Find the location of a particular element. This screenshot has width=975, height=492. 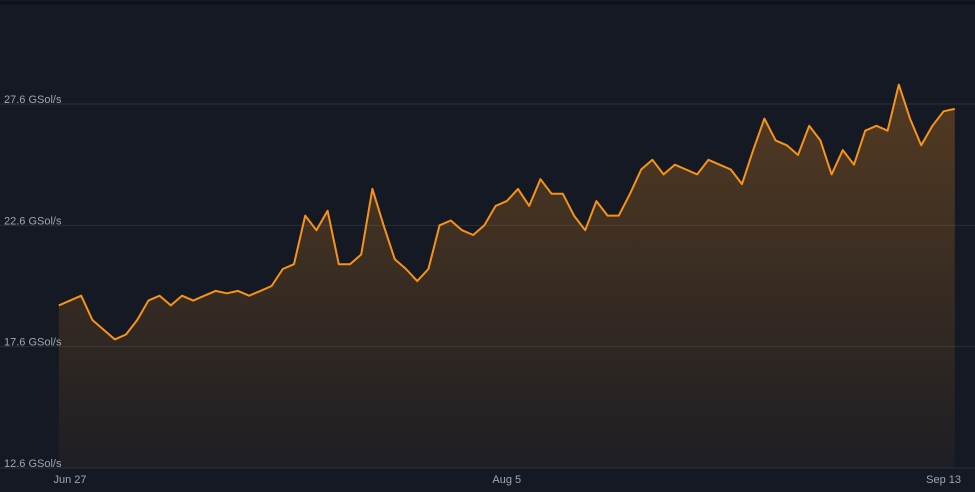

y-tick-label: 12.6 GSol/s is located at coordinates (33, 464).